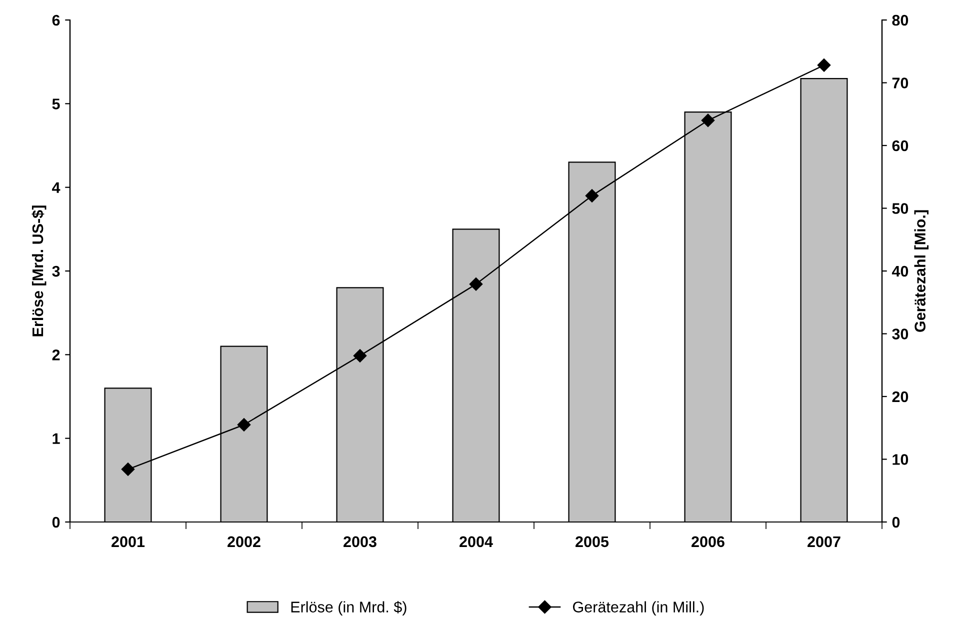  I want to click on y-tick-label: 2, so click(56, 355).